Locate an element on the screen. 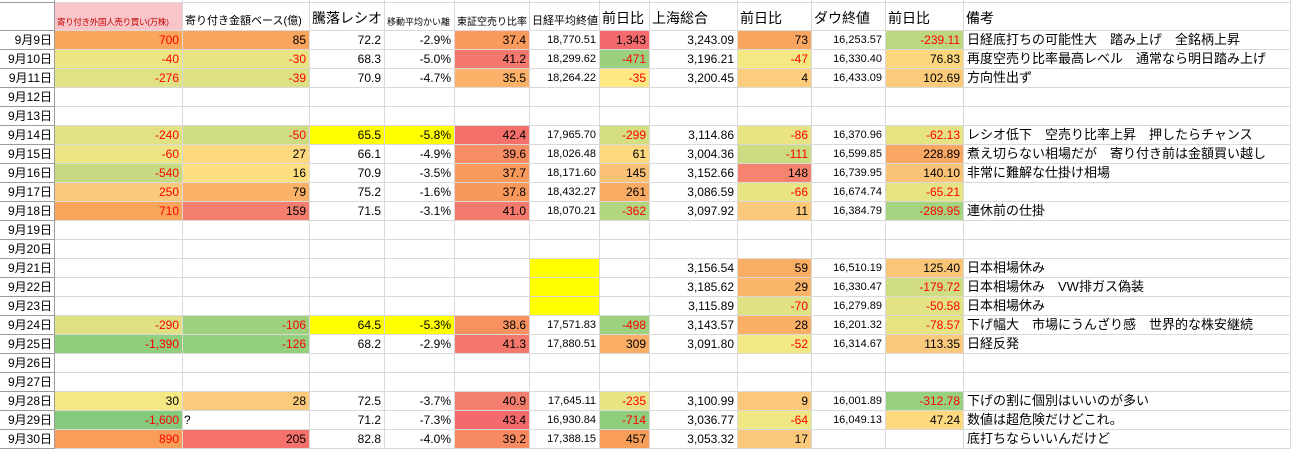  cell-updown_ratio: 66.1 is located at coordinates (347, 154).